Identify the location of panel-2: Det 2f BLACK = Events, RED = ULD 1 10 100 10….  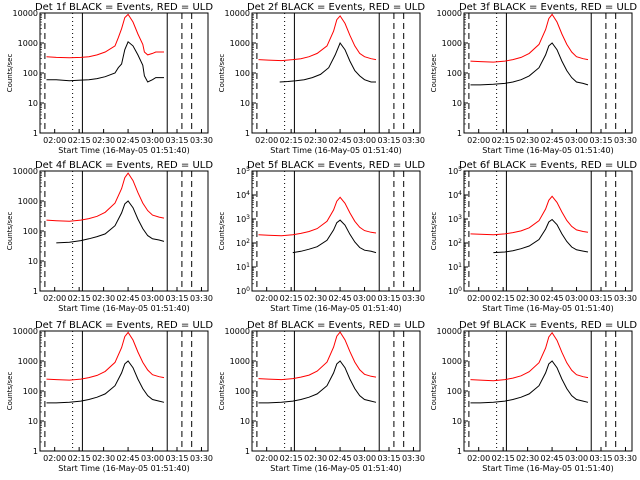
(321, 78).